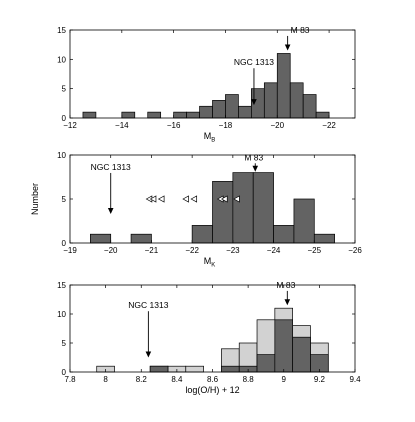  I want to click on x-tick-label: −14, so click(122, 125).